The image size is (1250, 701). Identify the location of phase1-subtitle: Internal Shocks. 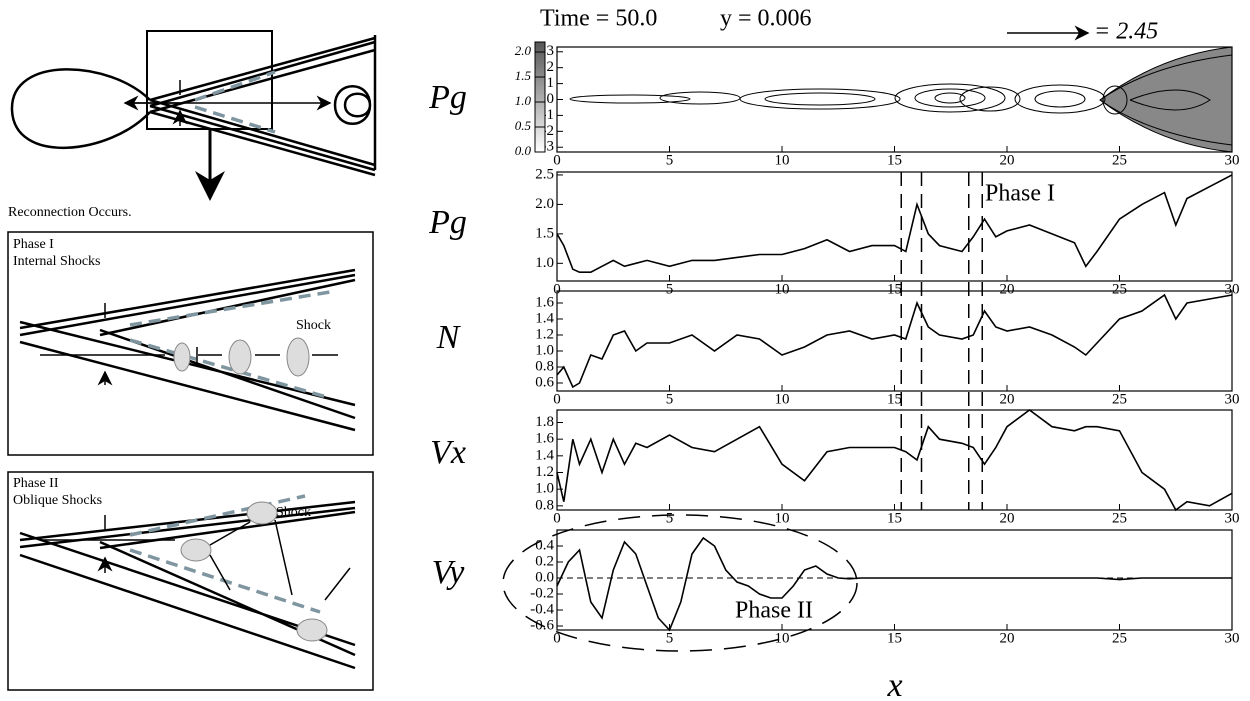
(56, 261).